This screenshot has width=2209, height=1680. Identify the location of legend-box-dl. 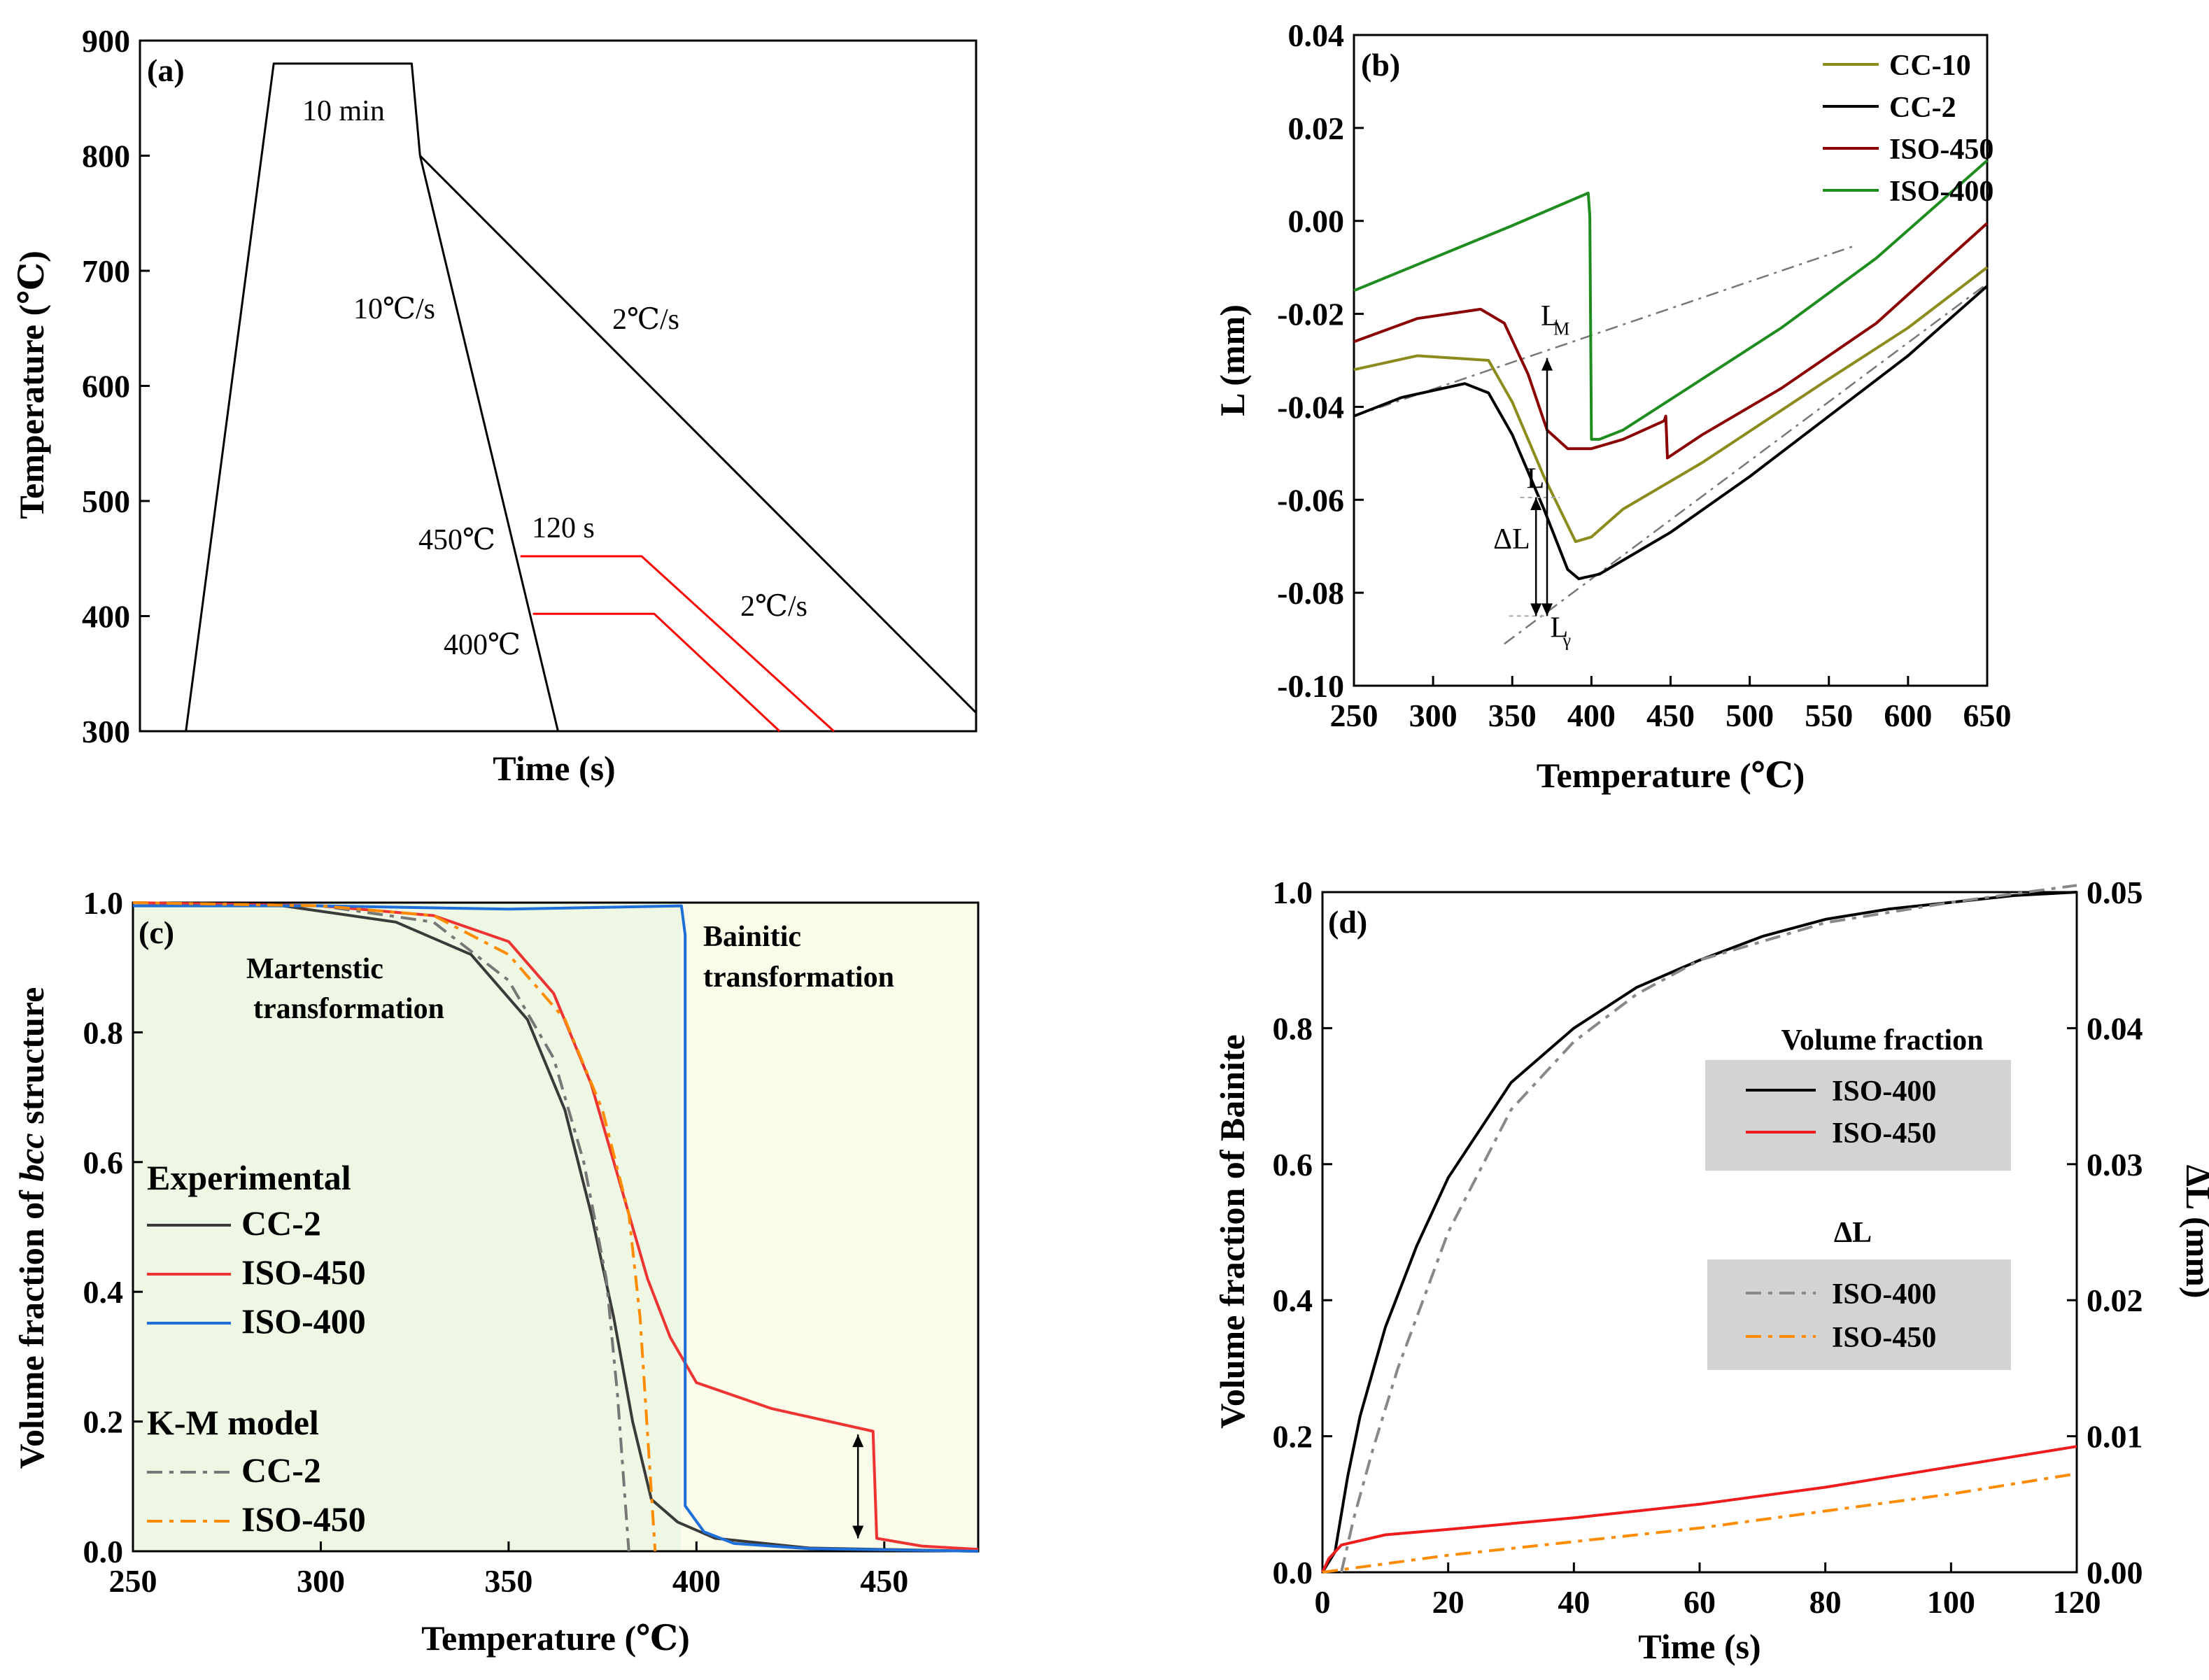
(1859, 1314).